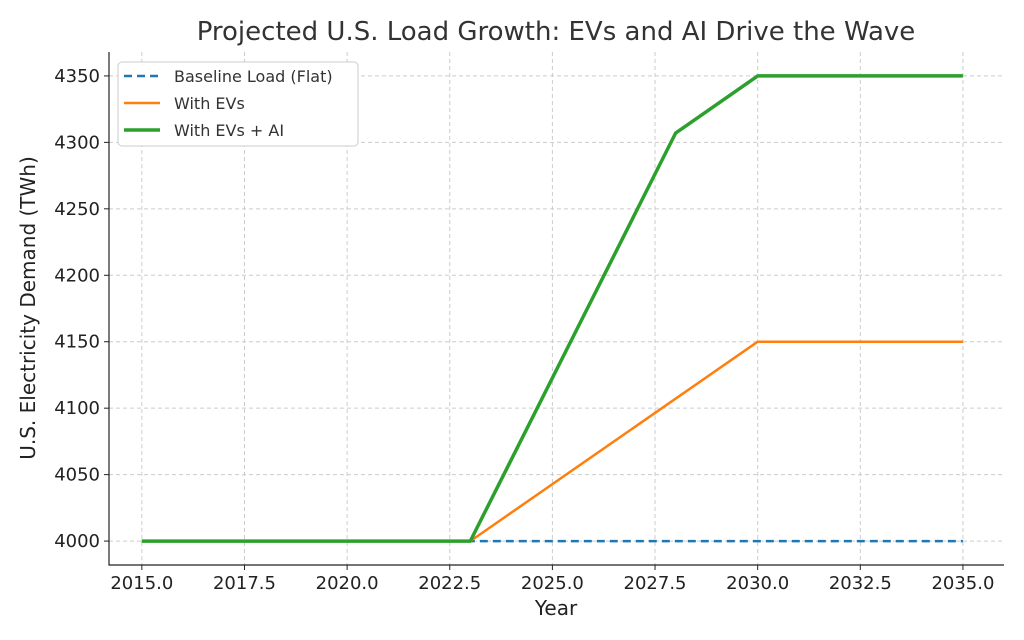 This screenshot has width=1024, height=640. I want to click on x-tick-label: 2030.0, so click(757, 583).